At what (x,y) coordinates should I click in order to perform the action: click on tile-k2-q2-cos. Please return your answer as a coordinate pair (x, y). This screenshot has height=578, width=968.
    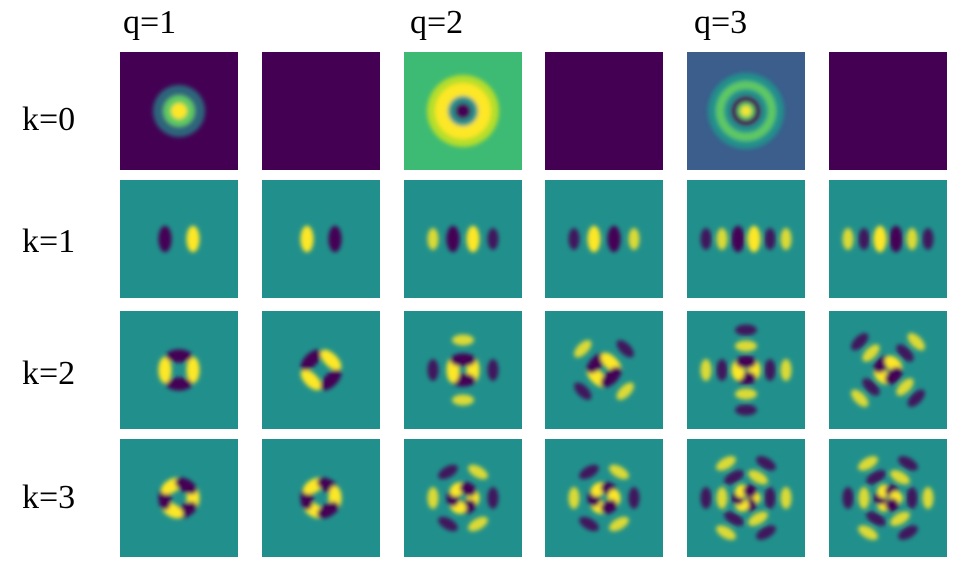
    Looking at the image, I should click on (463, 370).